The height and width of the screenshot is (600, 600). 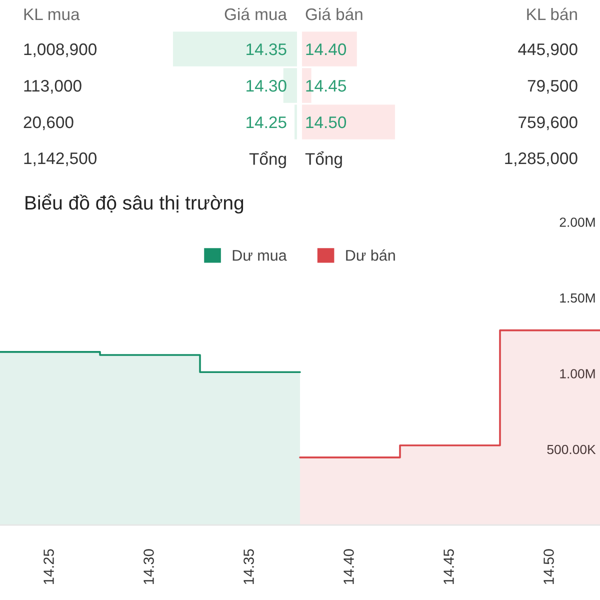 I want to click on text: 1,285,000, so click(x=541, y=159).